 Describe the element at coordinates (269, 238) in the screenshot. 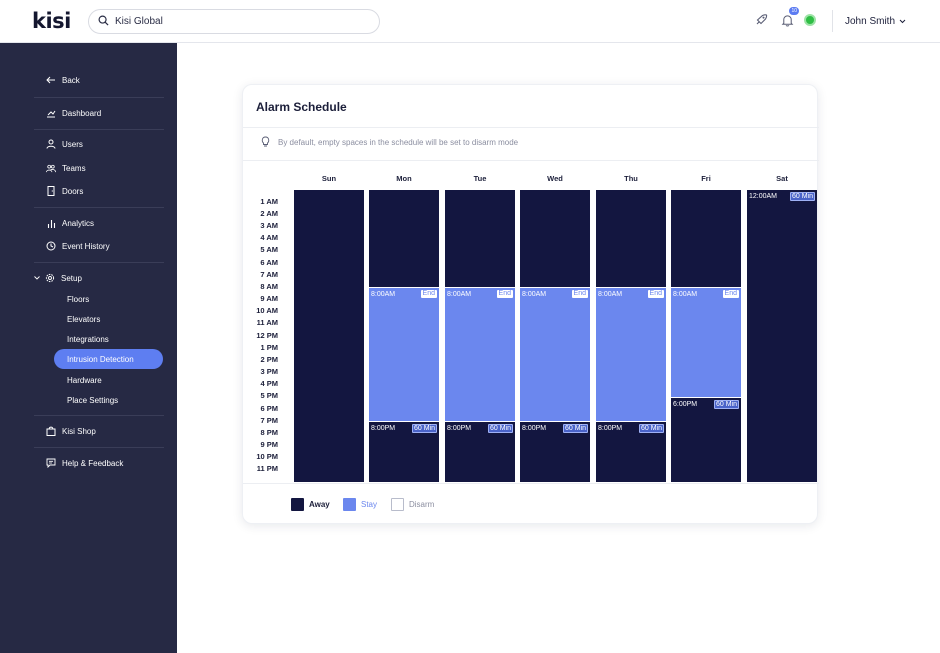

I see `hour-label: 4 AM` at that location.